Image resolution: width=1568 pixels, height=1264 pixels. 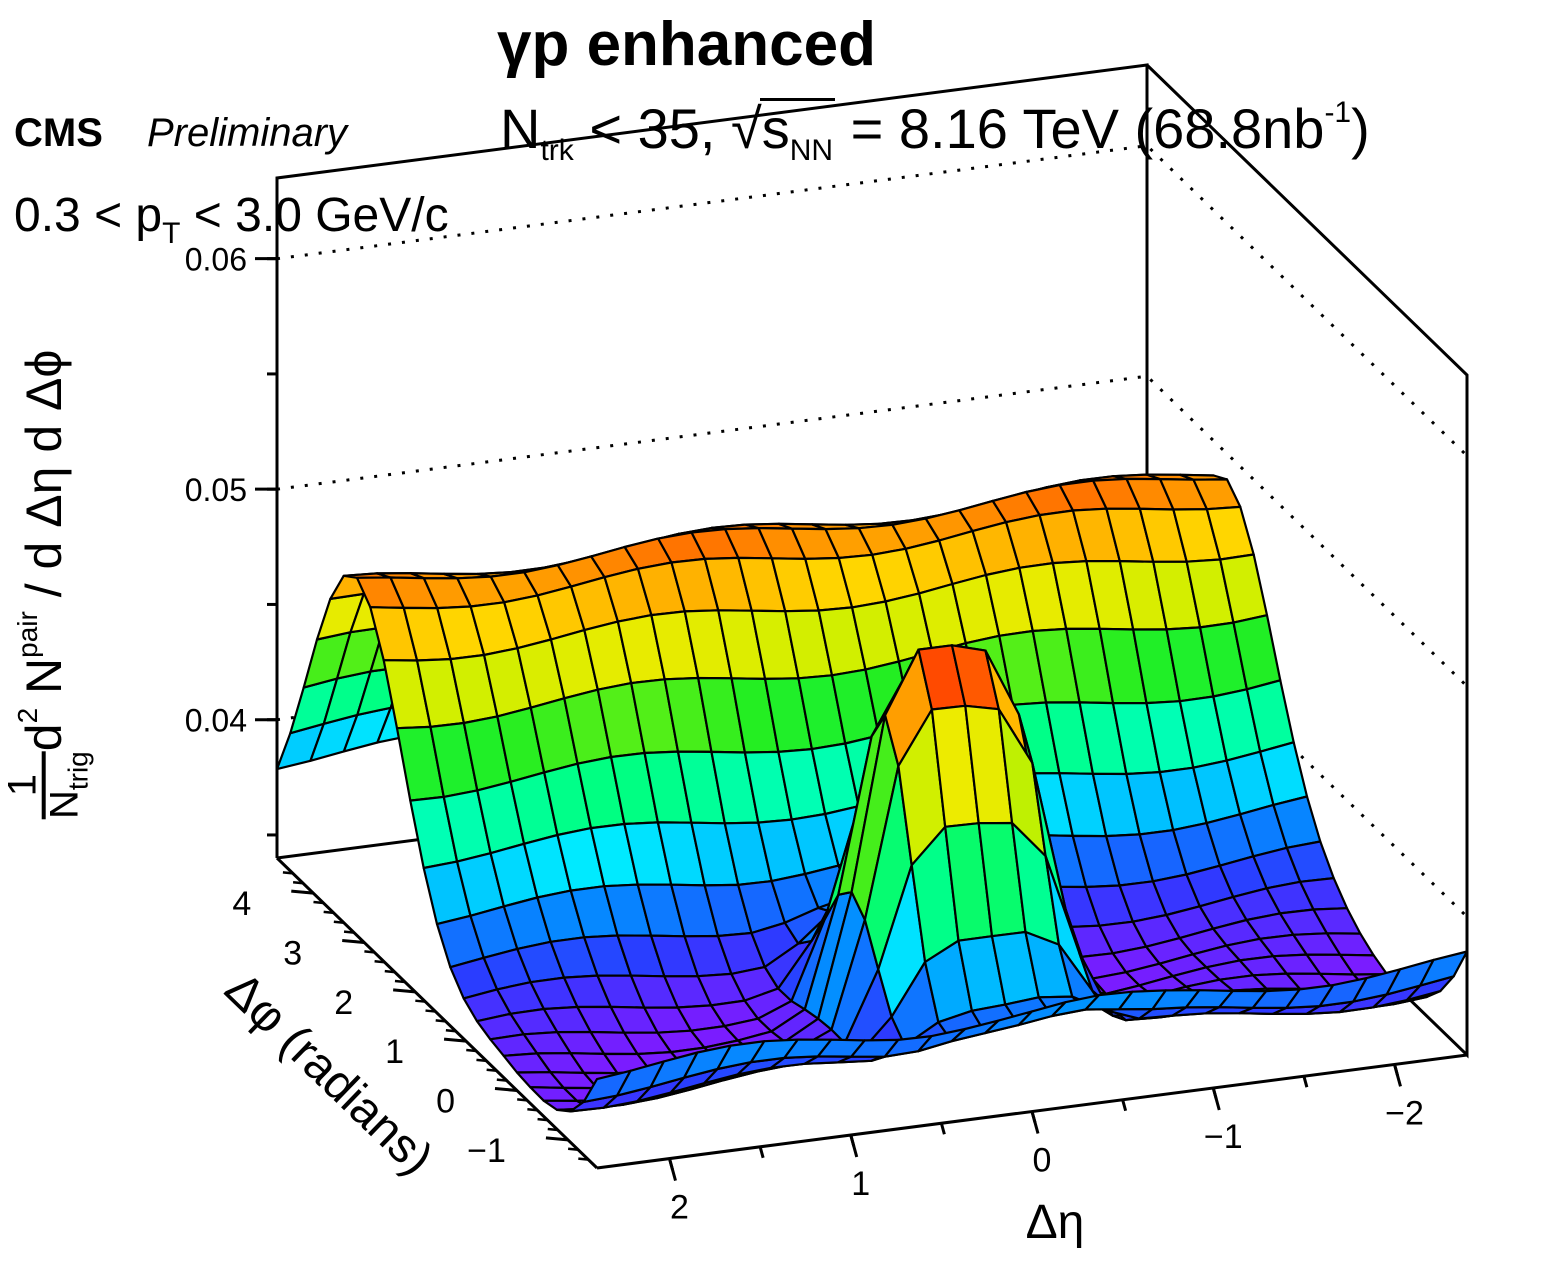 I want to click on y-tick-label-1: 0, so click(x=445, y=1102).